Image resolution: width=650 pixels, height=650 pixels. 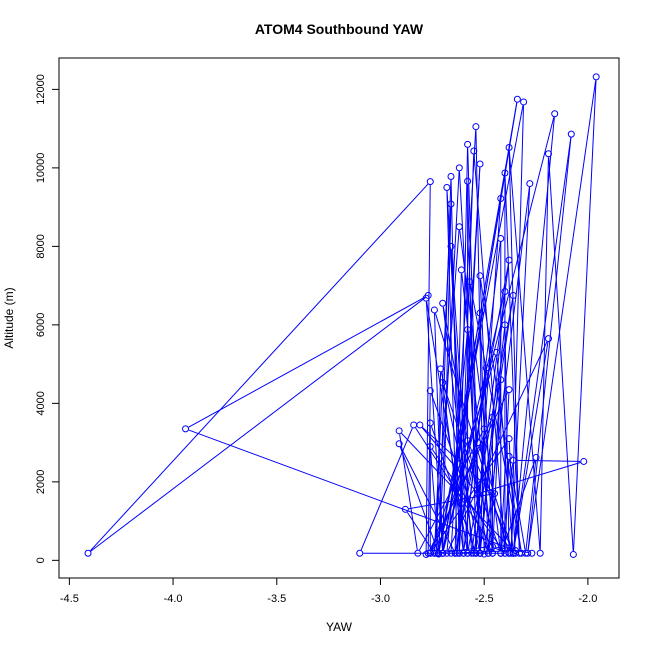 What do you see at coordinates (41, 560) in the screenshot?
I see `y-tick-label: 0` at bounding box center [41, 560].